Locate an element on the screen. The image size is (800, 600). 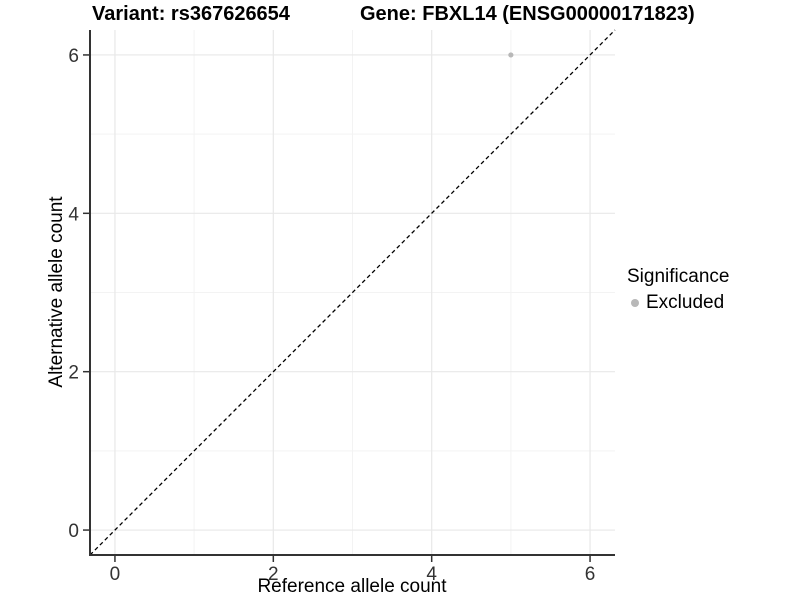
plot-title-gene: Gene: FBXL14 (ENSG00000171823) is located at coordinates (527, 14).